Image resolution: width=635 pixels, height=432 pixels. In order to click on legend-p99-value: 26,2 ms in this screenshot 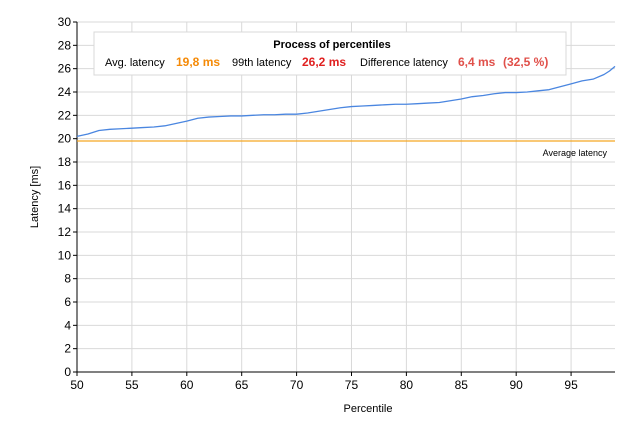, I will do `click(324, 62)`.